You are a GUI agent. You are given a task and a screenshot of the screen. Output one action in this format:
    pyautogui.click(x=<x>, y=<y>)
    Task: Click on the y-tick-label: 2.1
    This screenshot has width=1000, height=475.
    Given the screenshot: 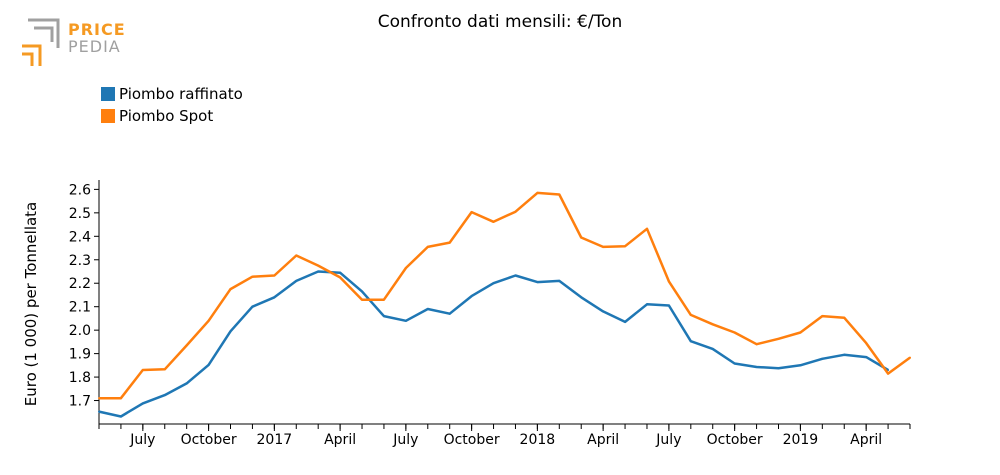 What is the action you would take?
    pyautogui.click(x=80, y=308)
    